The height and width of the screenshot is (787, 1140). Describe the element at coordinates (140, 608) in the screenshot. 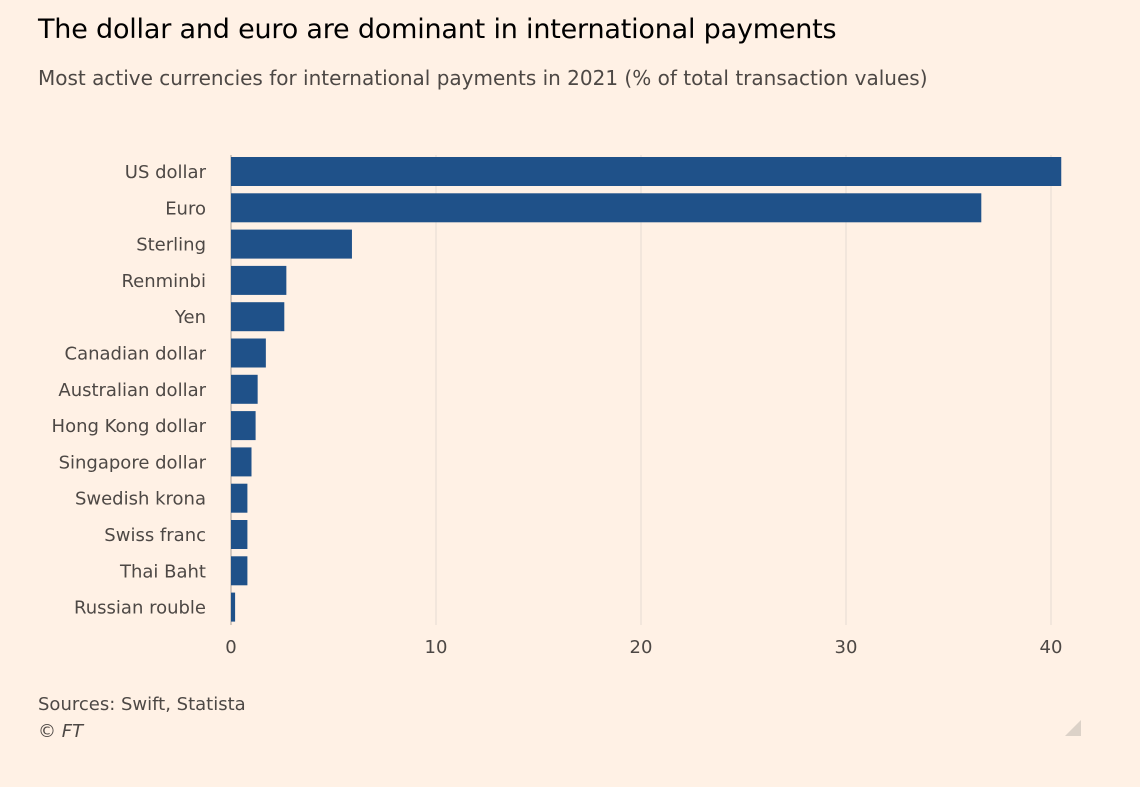

I see `category-label: Russian rouble` at that location.